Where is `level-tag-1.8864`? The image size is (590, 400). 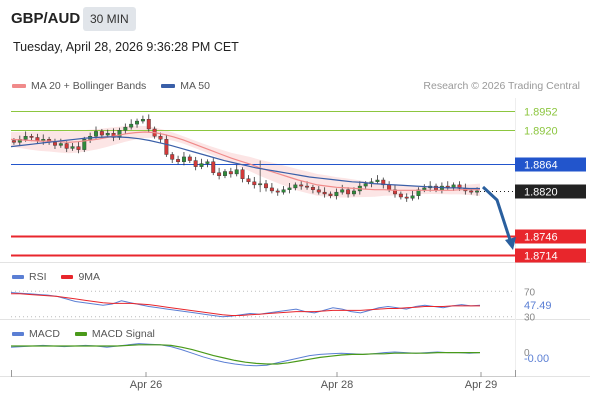
level-tag-1.8864 is located at coordinates (550, 164).